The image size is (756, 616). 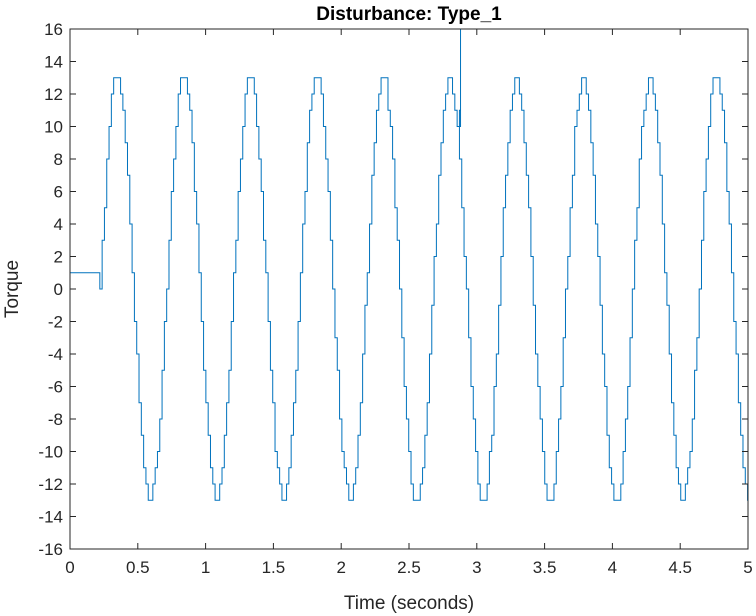 What do you see at coordinates (205, 567) in the screenshot?
I see `x-tick-label: 1` at bounding box center [205, 567].